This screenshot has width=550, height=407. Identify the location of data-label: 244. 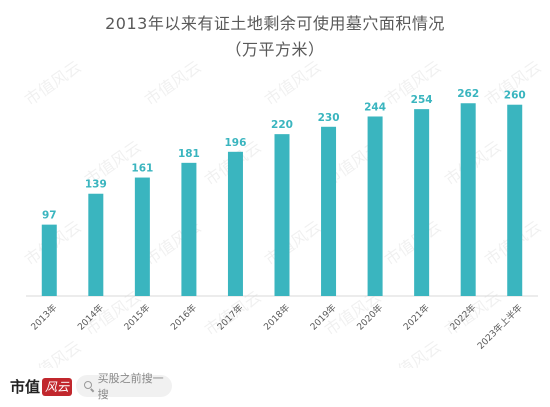
(375, 107).